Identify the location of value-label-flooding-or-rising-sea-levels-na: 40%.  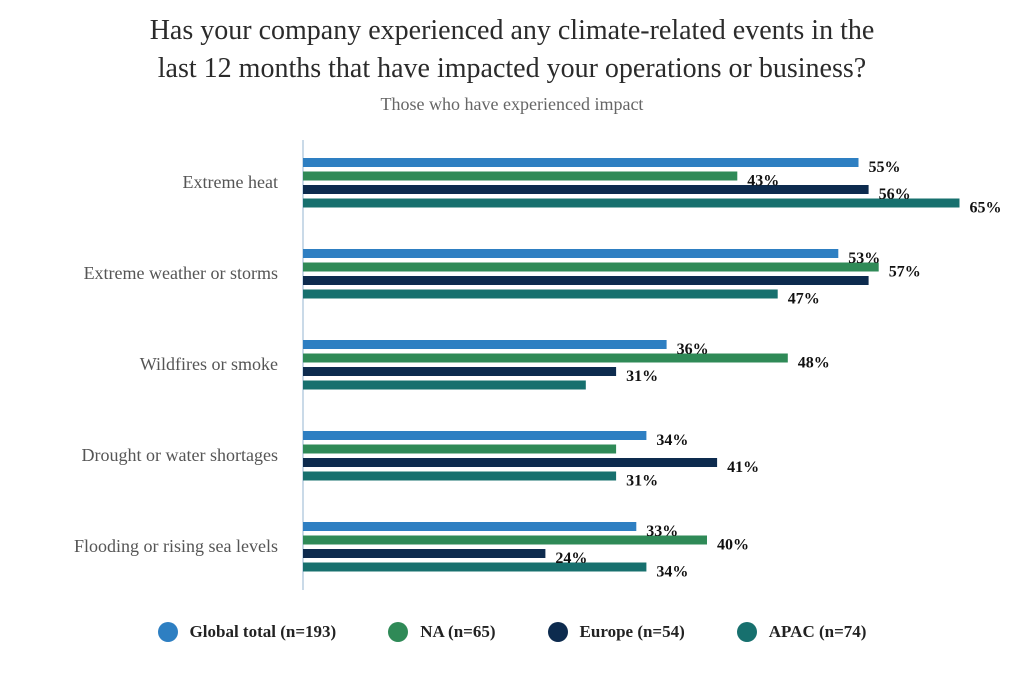
(733, 545).